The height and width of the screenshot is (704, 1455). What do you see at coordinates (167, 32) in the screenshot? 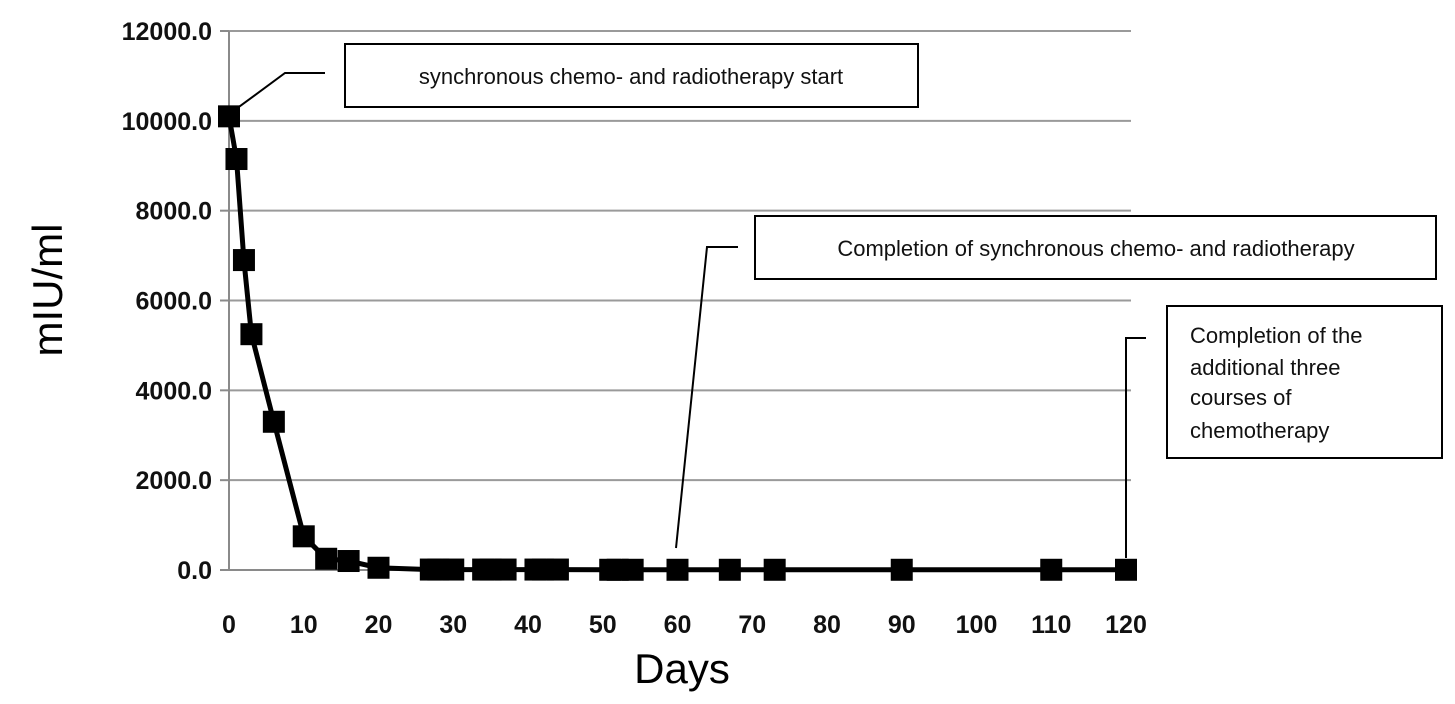
I see `y-tick-label: 12000.0` at bounding box center [167, 32].